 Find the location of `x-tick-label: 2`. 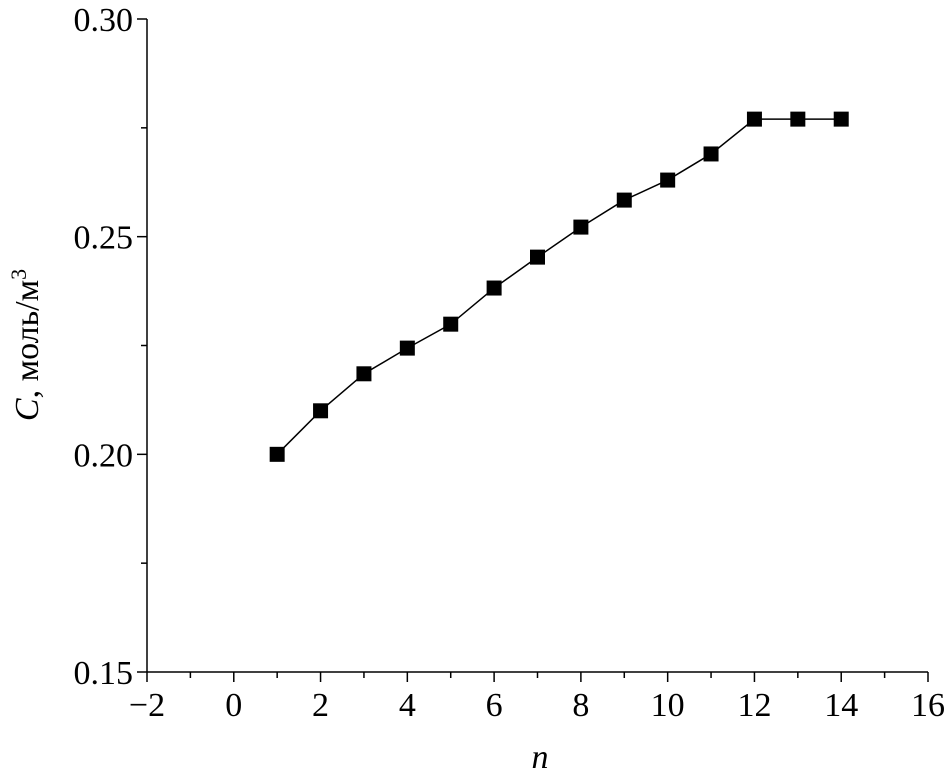

x-tick-label: 2 is located at coordinates (320, 705).